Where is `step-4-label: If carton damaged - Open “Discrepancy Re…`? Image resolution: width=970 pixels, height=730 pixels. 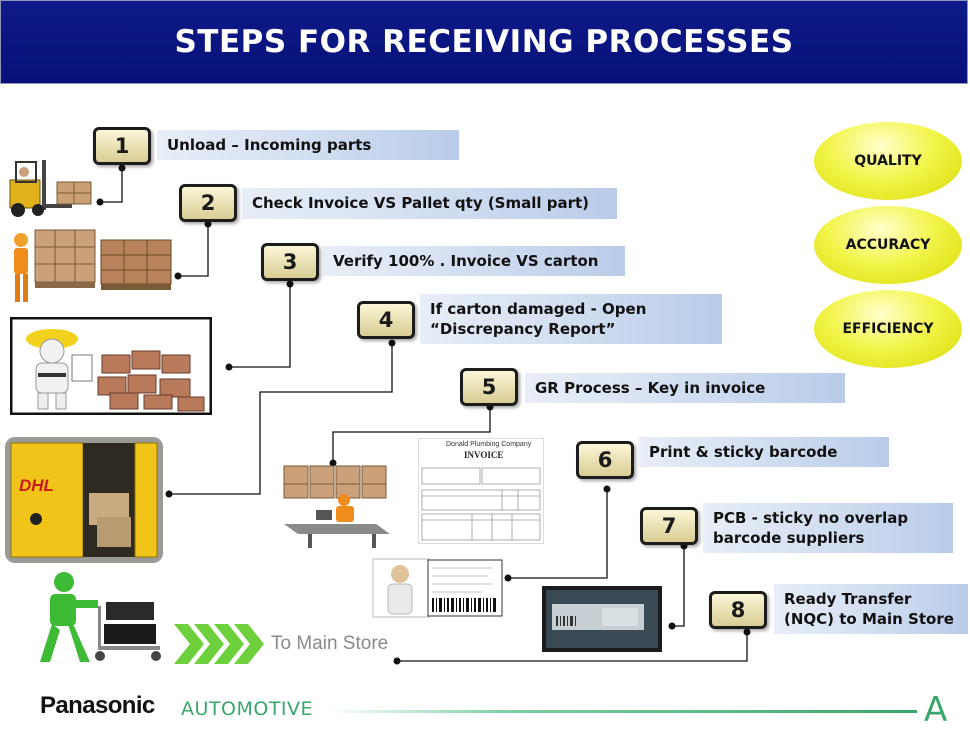 step-4-label: If carton damaged - Open “Discrepancy Re… is located at coordinates (571, 319).